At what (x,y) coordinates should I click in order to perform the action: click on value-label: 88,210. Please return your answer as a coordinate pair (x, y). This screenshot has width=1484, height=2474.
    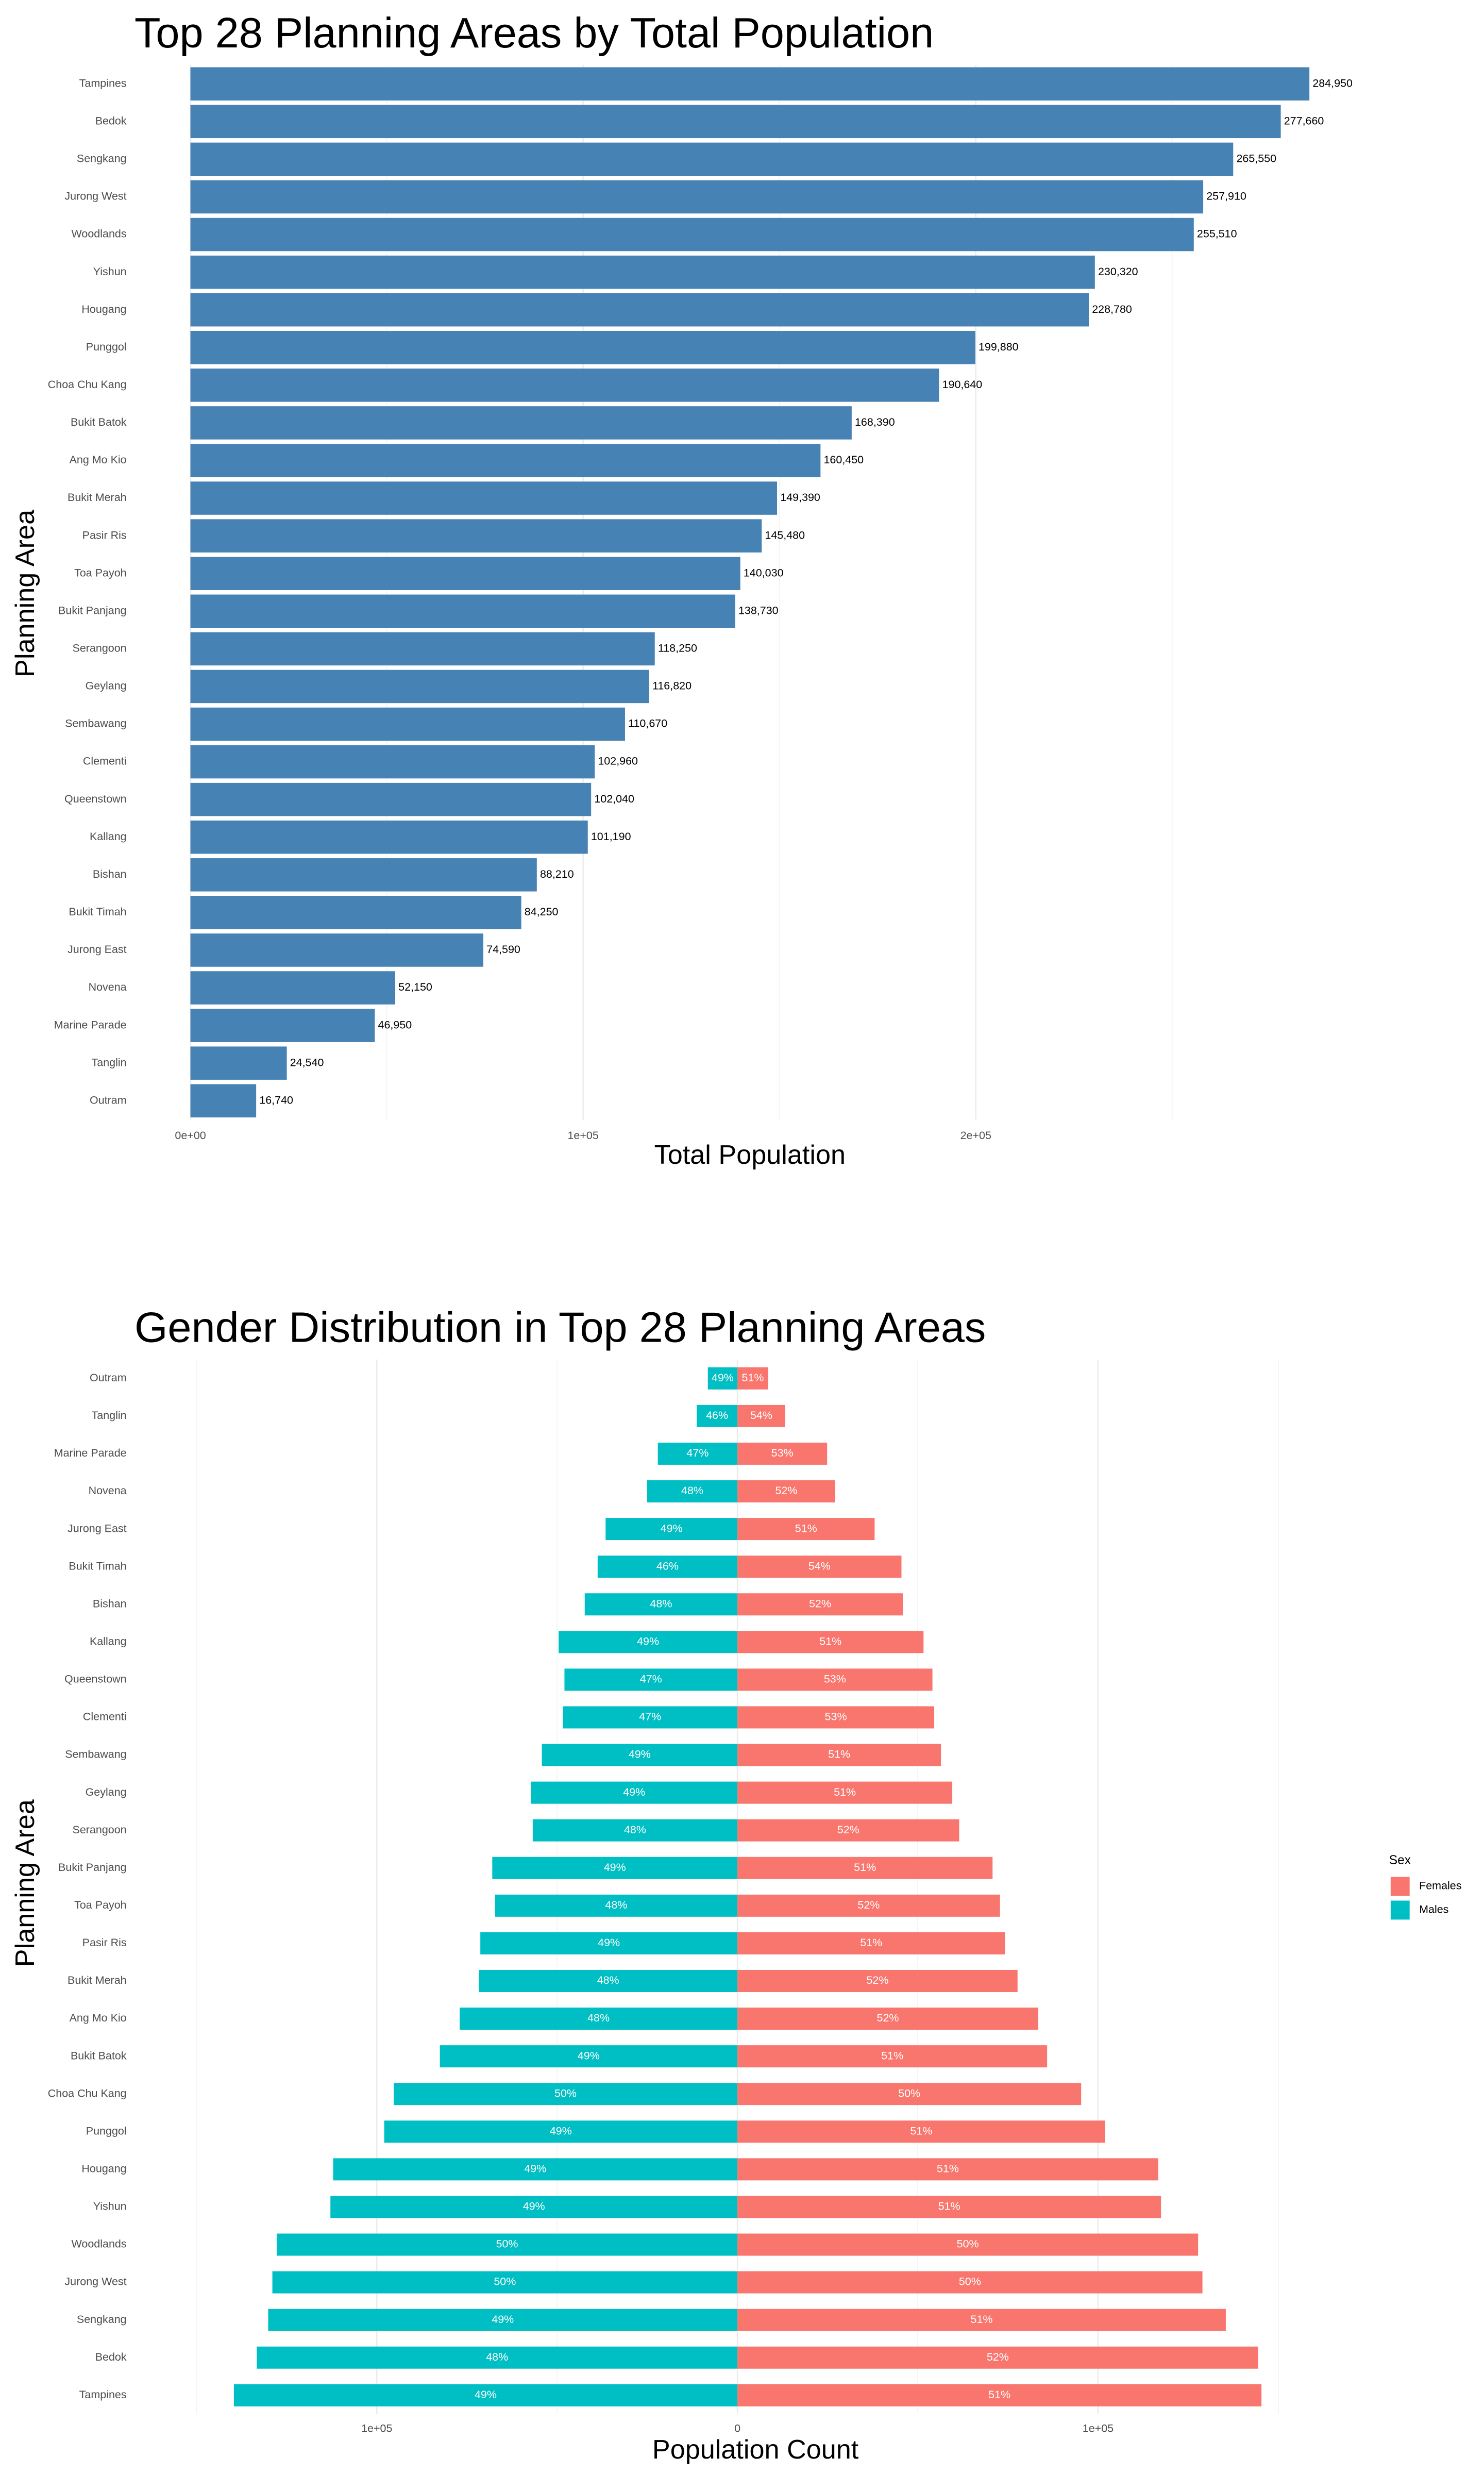
    Looking at the image, I should click on (557, 874).